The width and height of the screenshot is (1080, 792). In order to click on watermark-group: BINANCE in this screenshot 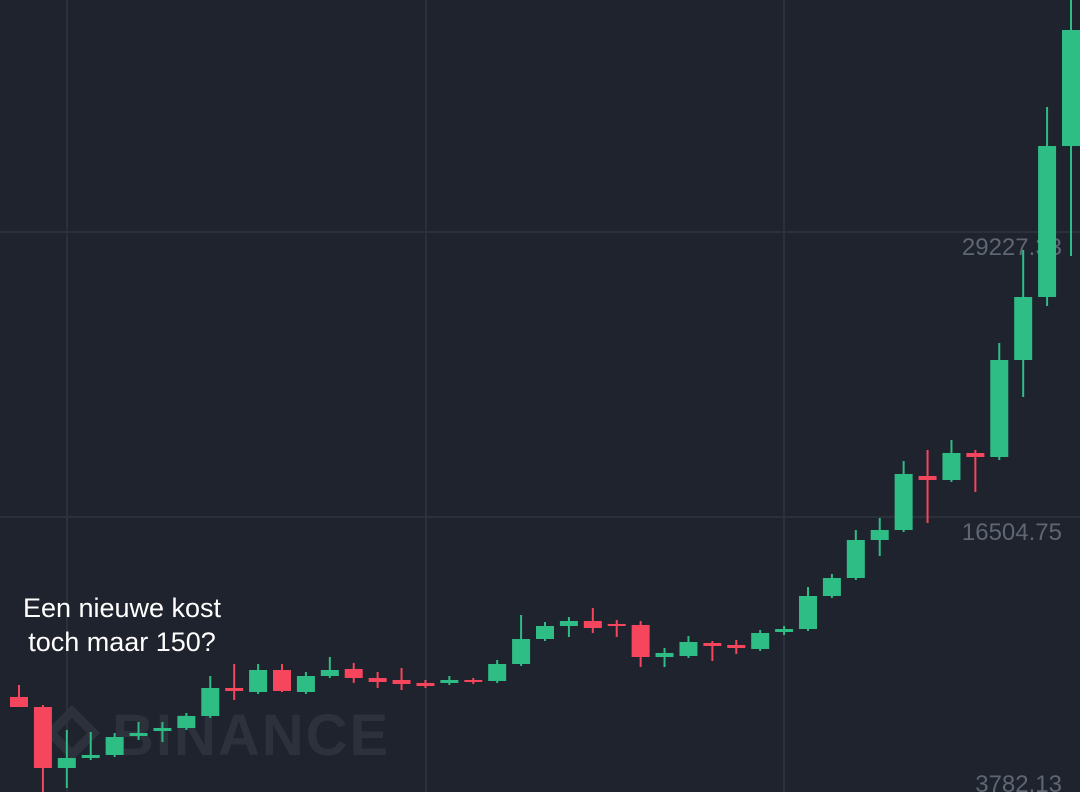, I will do `click(217, 735)`.